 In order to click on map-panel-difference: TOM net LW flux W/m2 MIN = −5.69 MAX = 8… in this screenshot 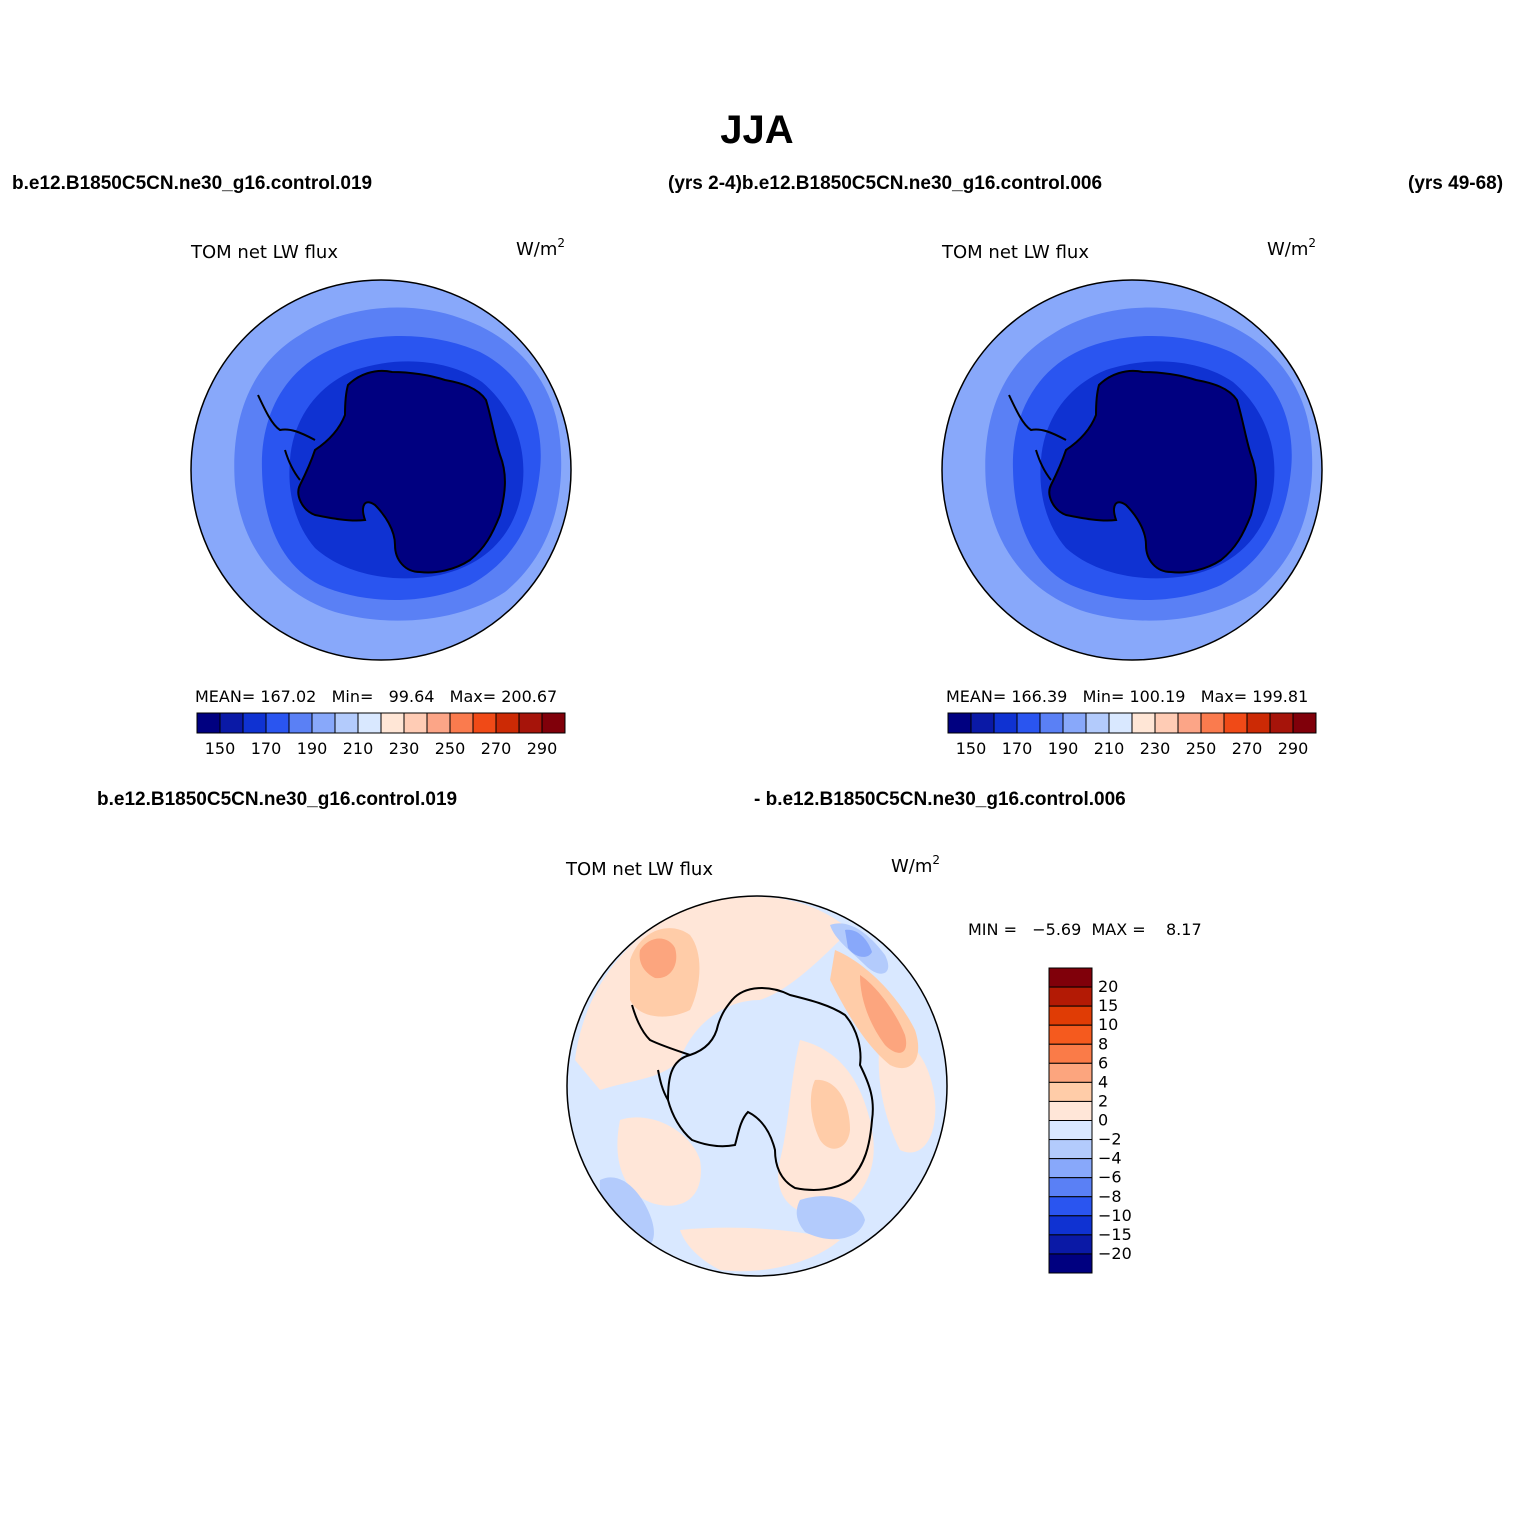, I will do `click(883, 1065)`.